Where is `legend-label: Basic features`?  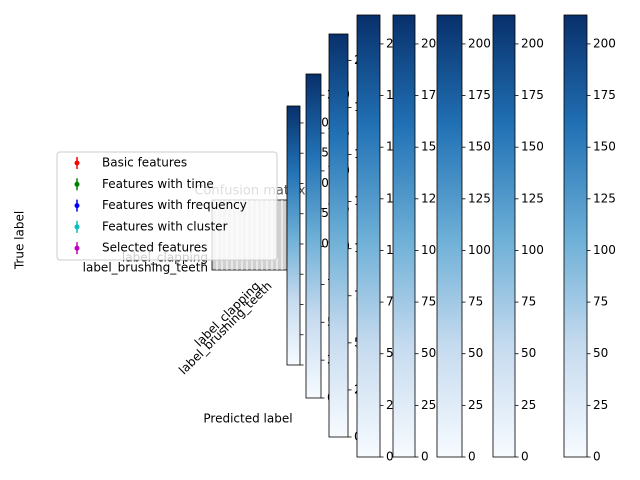 legend-label: Basic features is located at coordinates (144, 163).